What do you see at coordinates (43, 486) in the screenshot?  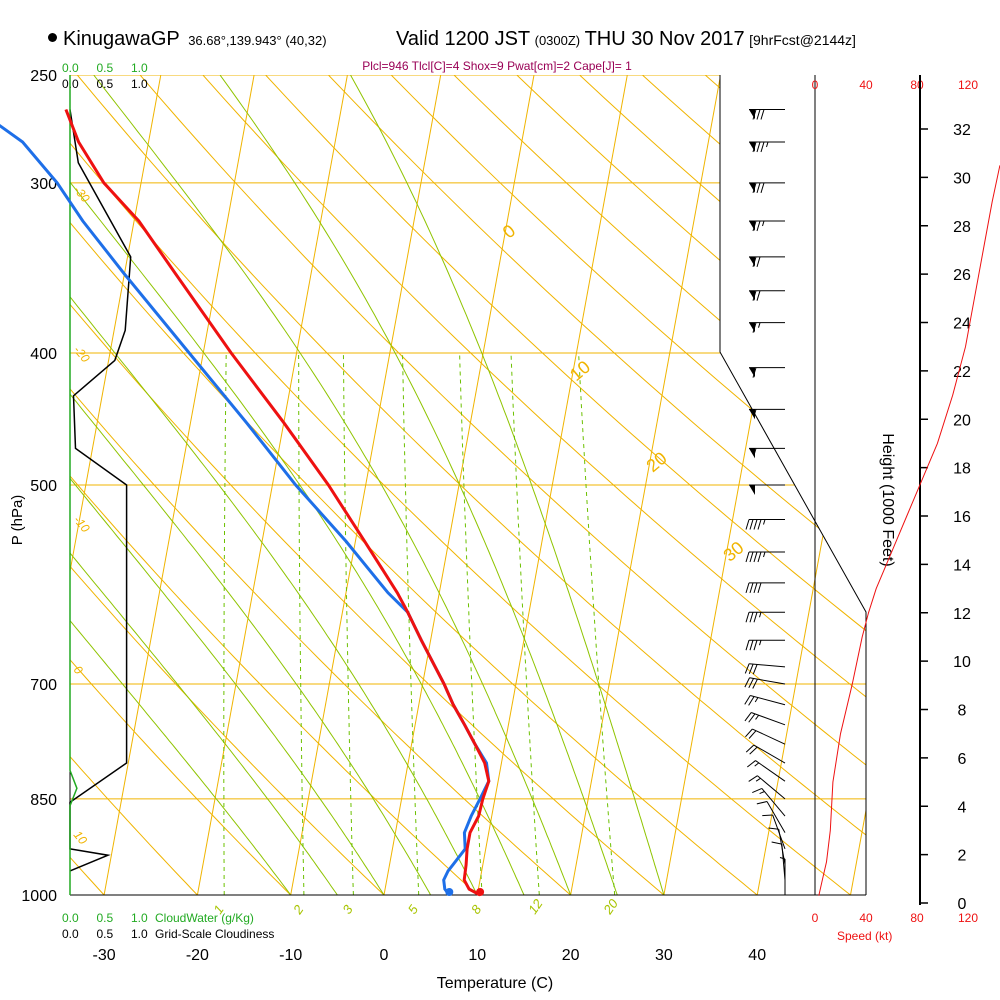 I see `pressure-tick-label: 500` at bounding box center [43, 486].